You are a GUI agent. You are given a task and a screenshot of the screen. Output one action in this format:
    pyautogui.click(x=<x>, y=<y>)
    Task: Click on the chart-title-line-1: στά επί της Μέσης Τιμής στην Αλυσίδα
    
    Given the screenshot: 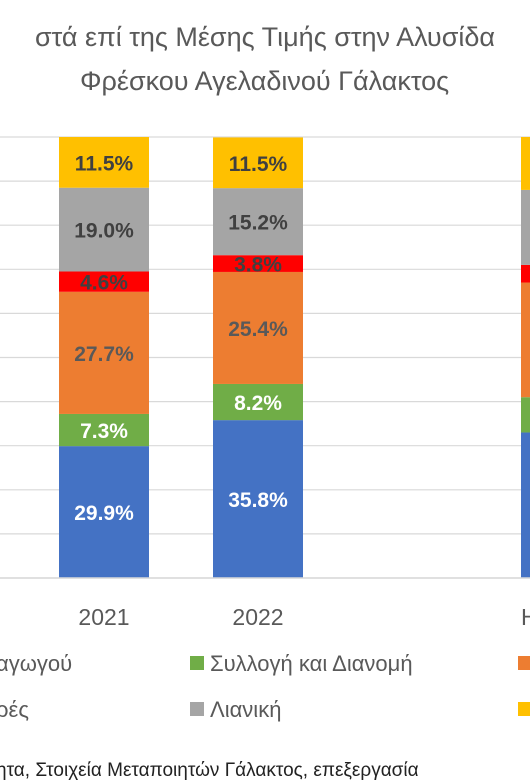 What is the action you would take?
    pyautogui.click(x=264, y=37)
    